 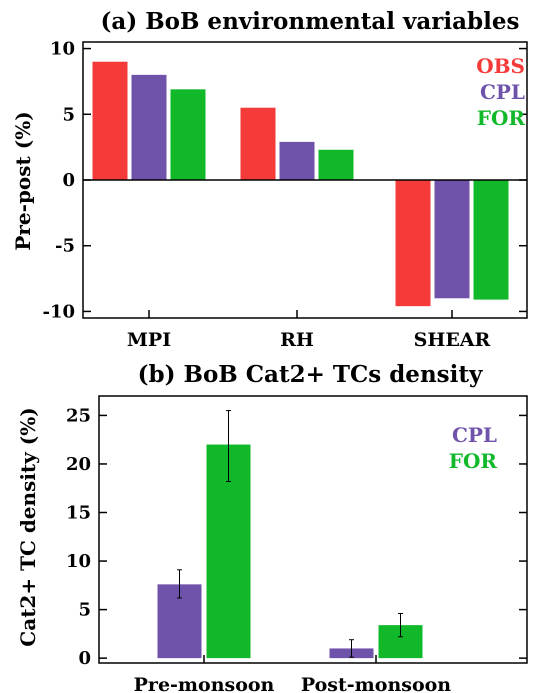 I want to click on category-label: RH, so click(x=297, y=340).